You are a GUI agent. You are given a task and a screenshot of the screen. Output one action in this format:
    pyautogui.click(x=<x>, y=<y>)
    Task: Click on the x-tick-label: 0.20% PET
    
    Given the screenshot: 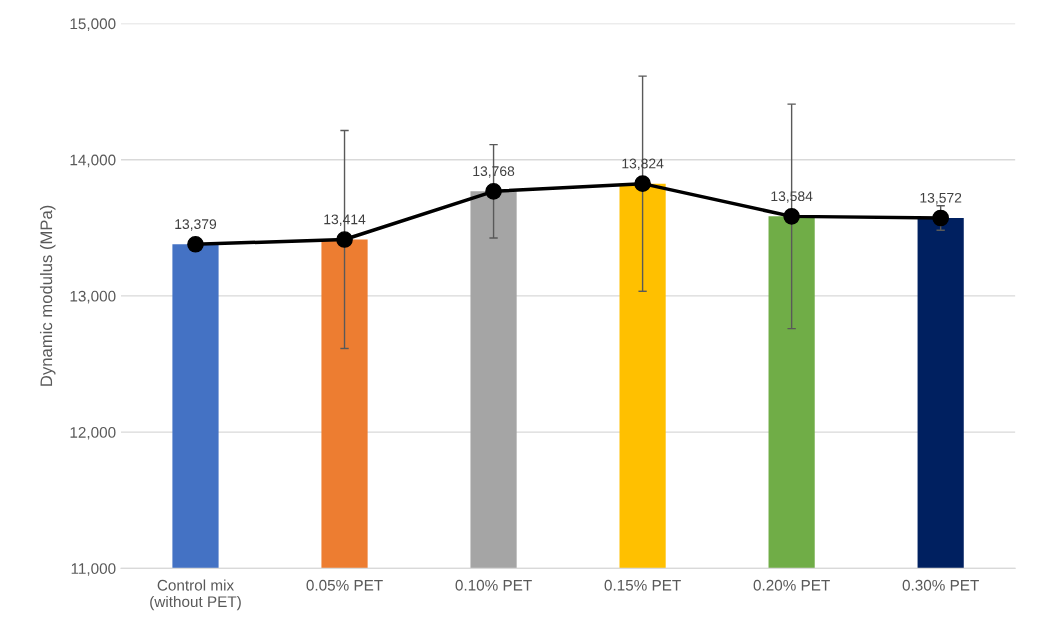 What is the action you would take?
    pyautogui.click(x=791, y=585)
    